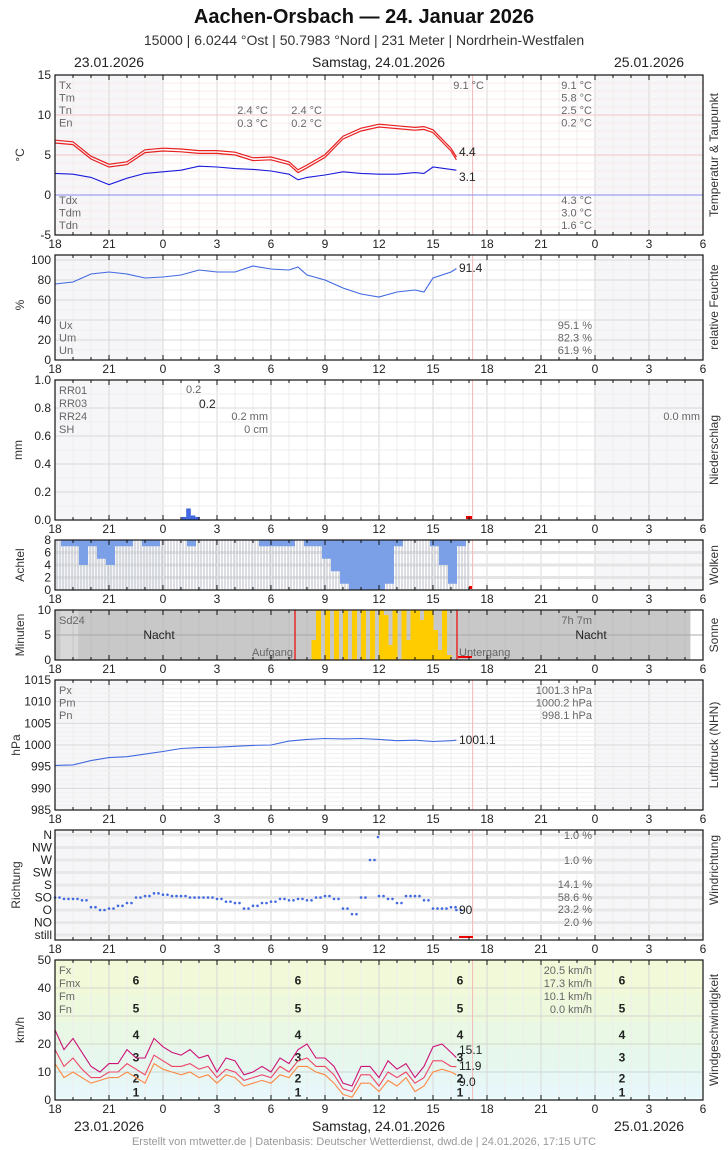 This screenshot has width=728, height=1150. Describe the element at coordinates (255, 1058) in the screenshot. I see `wind-fx-line` at that location.